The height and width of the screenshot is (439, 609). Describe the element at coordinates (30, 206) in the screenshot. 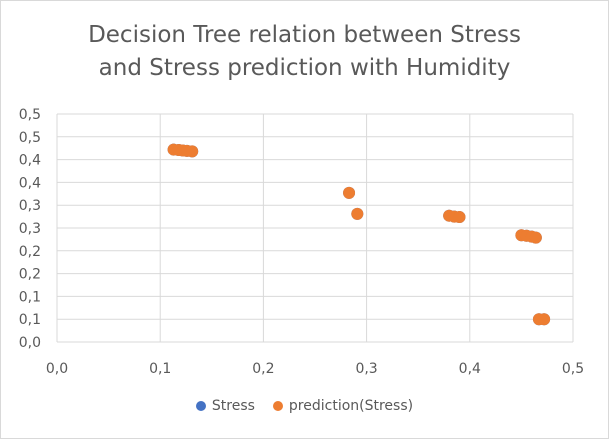

I see `y-tick-label-6: 0,3` at that location.